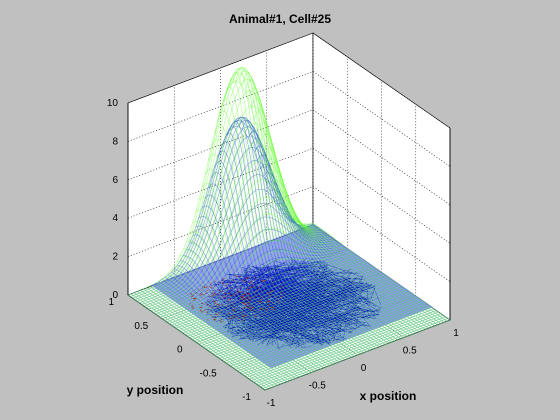 The width and height of the screenshot is (560, 420). I want to click on z-tick-label: 2, so click(115, 257).